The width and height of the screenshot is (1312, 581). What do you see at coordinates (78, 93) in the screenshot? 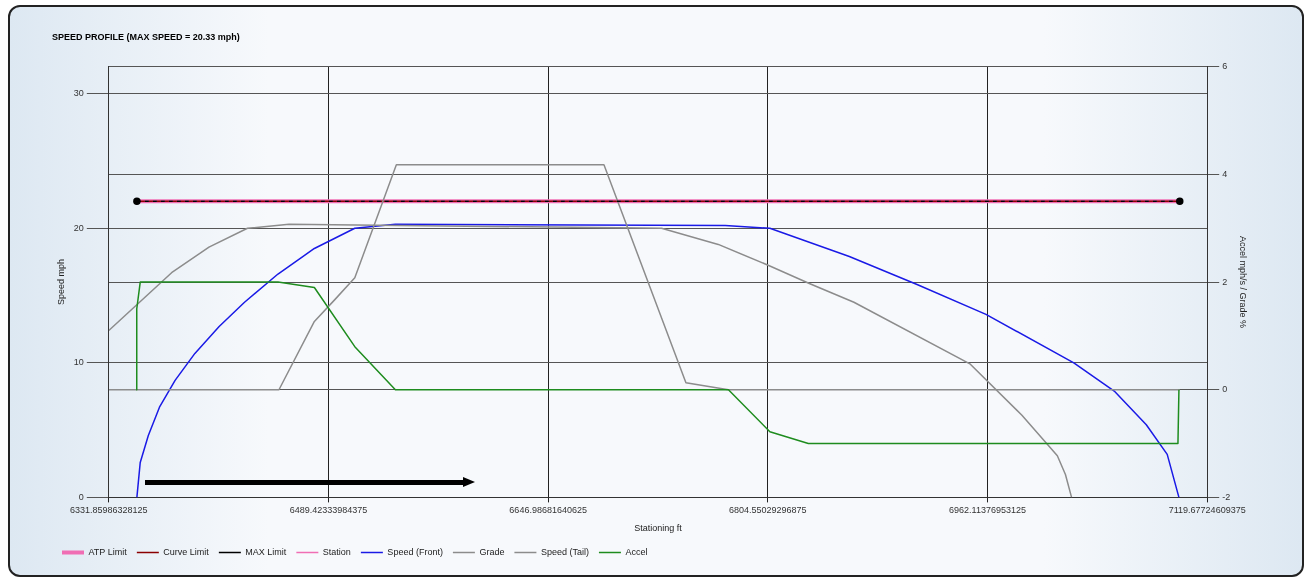
I see `y-tick-label: 30` at bounding box center [78, 93].